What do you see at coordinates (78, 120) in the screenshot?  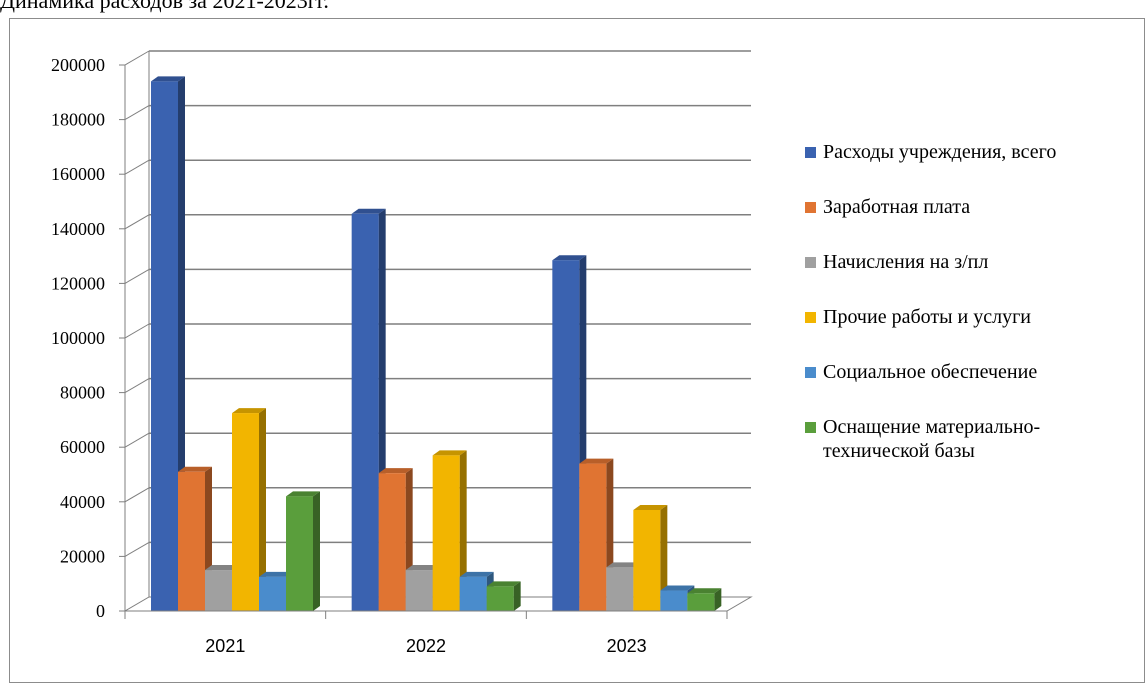 I see `y-tick-label: 180000` at bounding box center [78, 120].